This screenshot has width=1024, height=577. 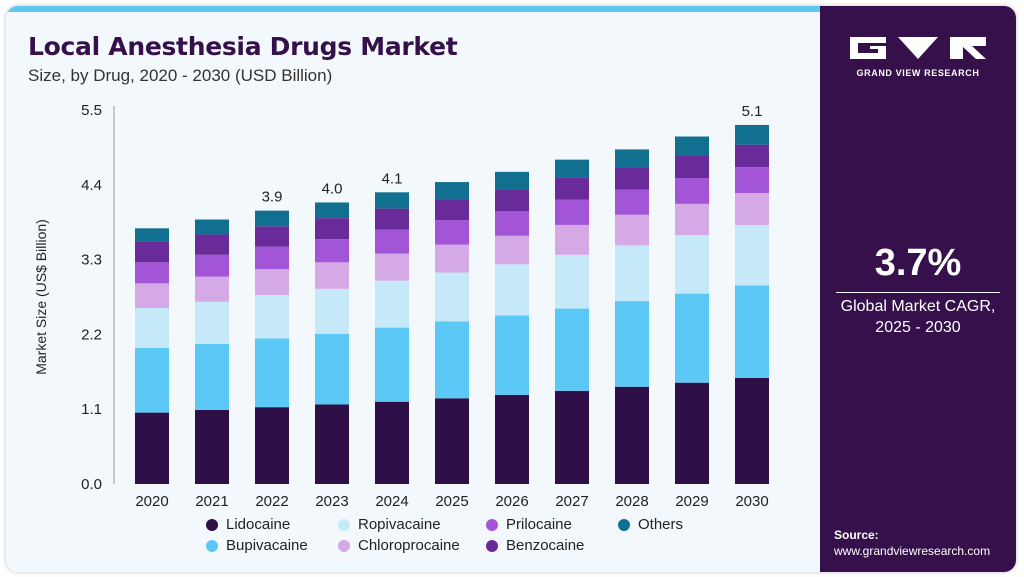 What do you see at coordinates (752, 134) in the screenshot?
I see `bar-segment-others-2030` at bounding box center [752, 134].